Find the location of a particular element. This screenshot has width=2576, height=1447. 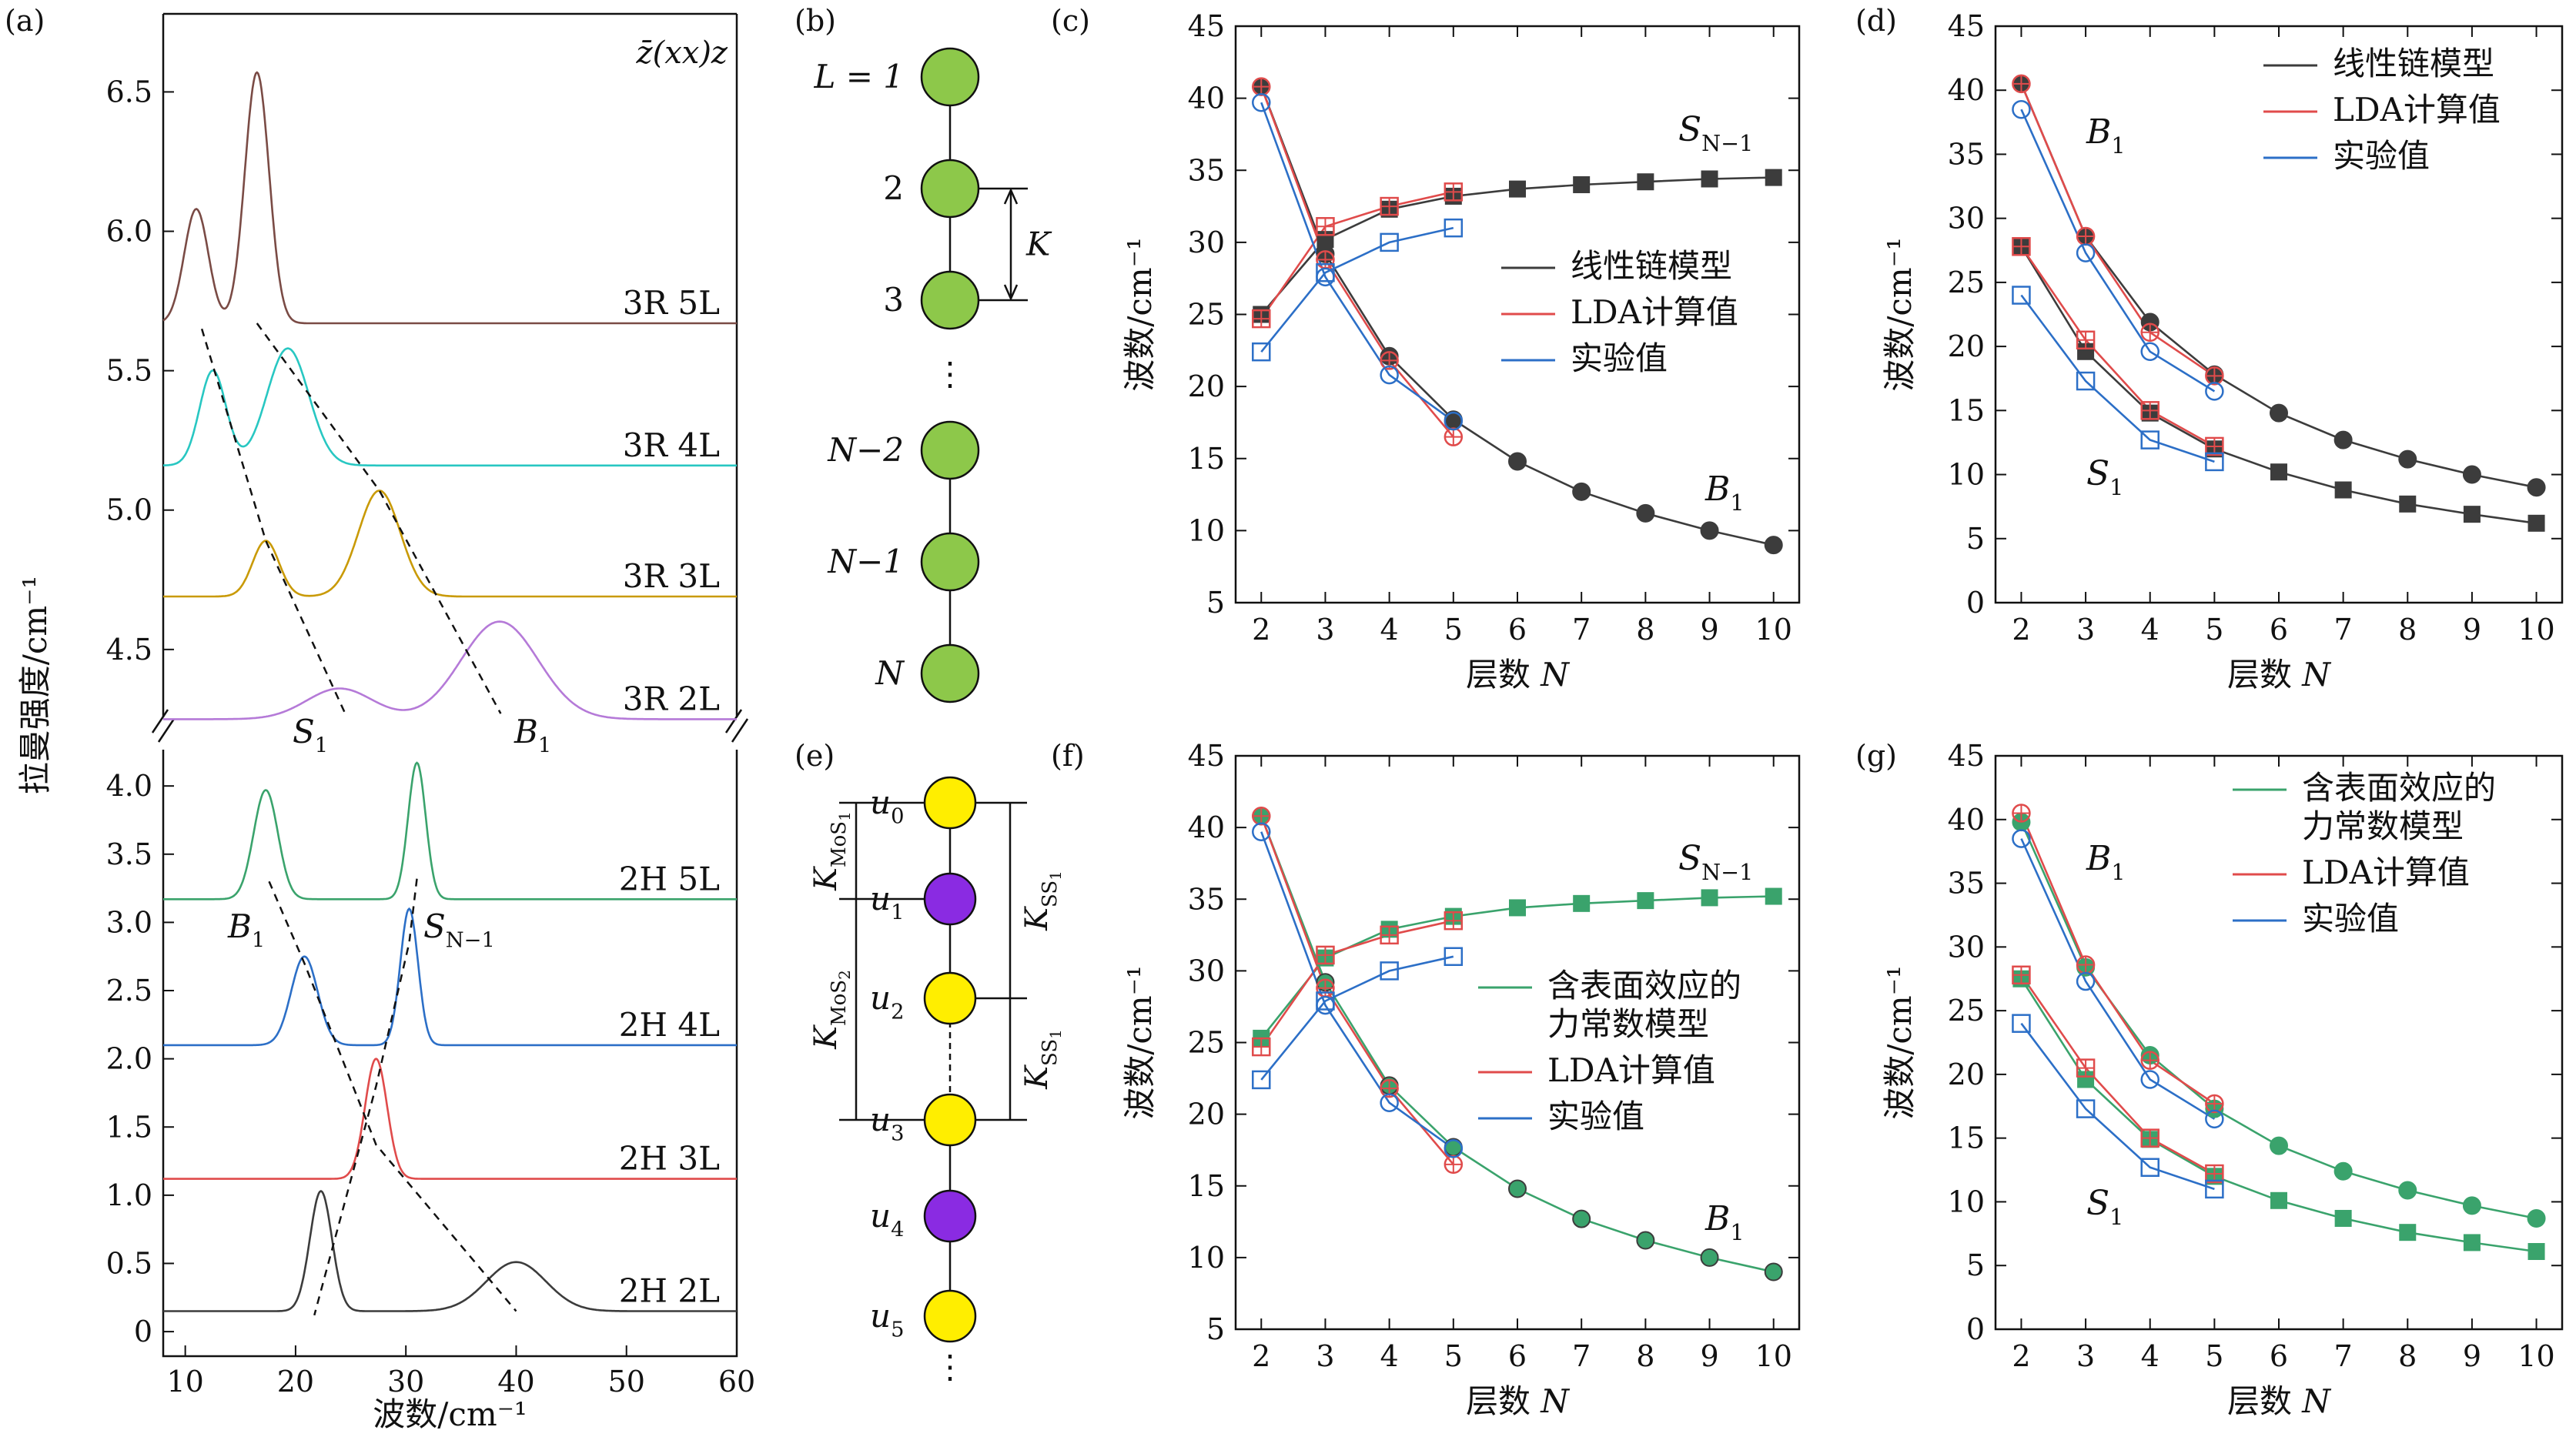

y-tick-label: 4.5 is located at coordinates (129, 650).